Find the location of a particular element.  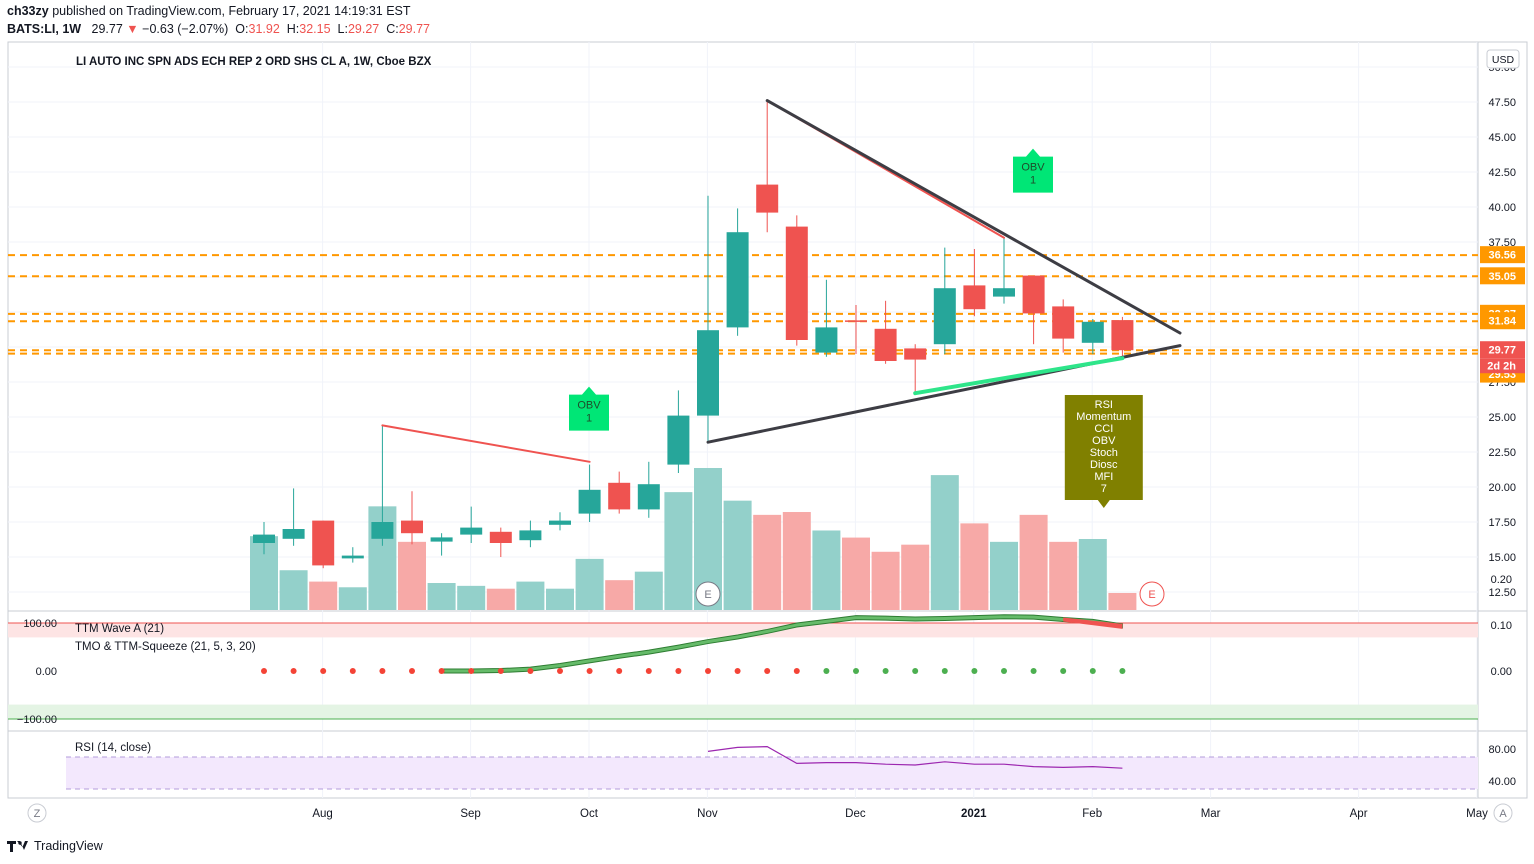

x-tick-label: Feb is located at coordinates (1092, 814).